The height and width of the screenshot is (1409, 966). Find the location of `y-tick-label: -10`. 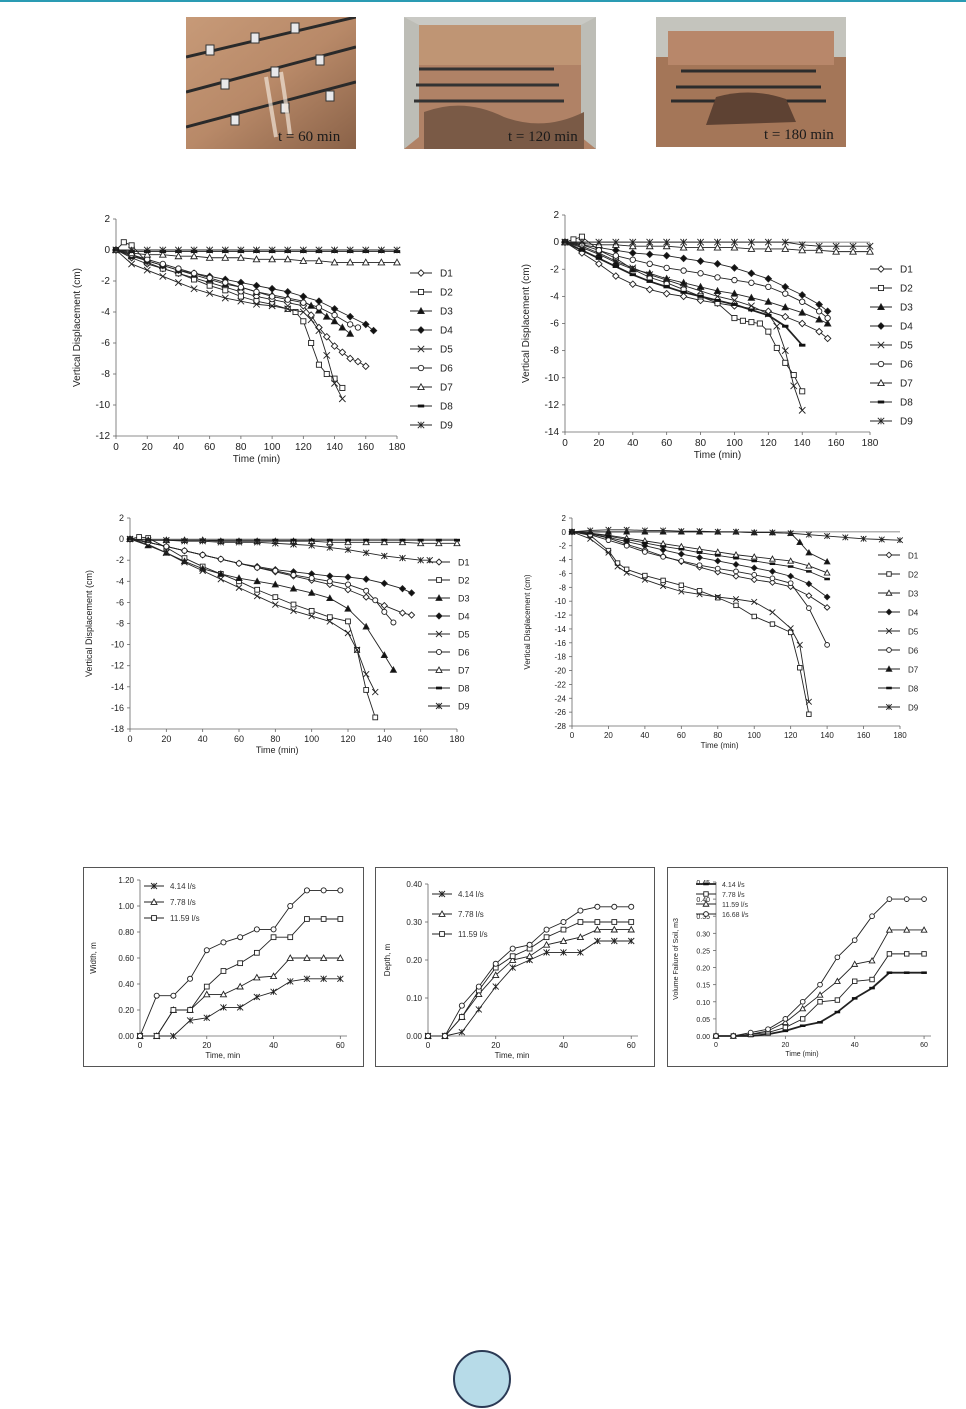

y-tick-label: -10 is located at coordinates (560, 601).